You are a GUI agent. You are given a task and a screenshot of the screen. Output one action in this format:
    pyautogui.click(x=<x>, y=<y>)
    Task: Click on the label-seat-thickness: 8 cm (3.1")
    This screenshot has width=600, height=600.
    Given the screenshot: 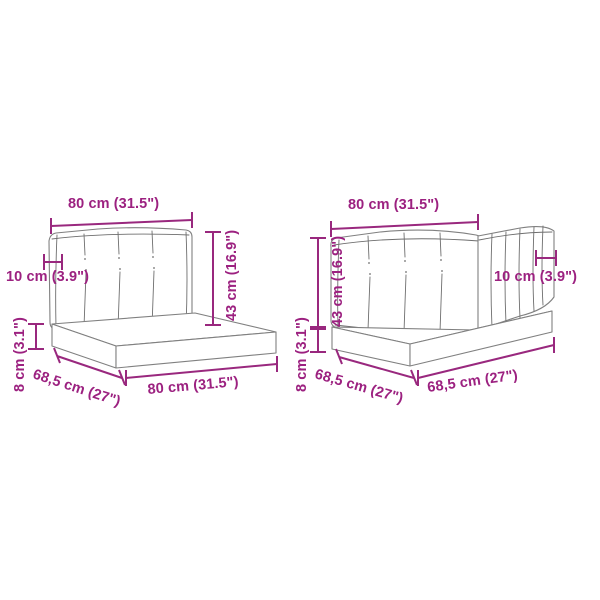 What is the action you would take?
    pyautogui.click(x=20, y=354)
    